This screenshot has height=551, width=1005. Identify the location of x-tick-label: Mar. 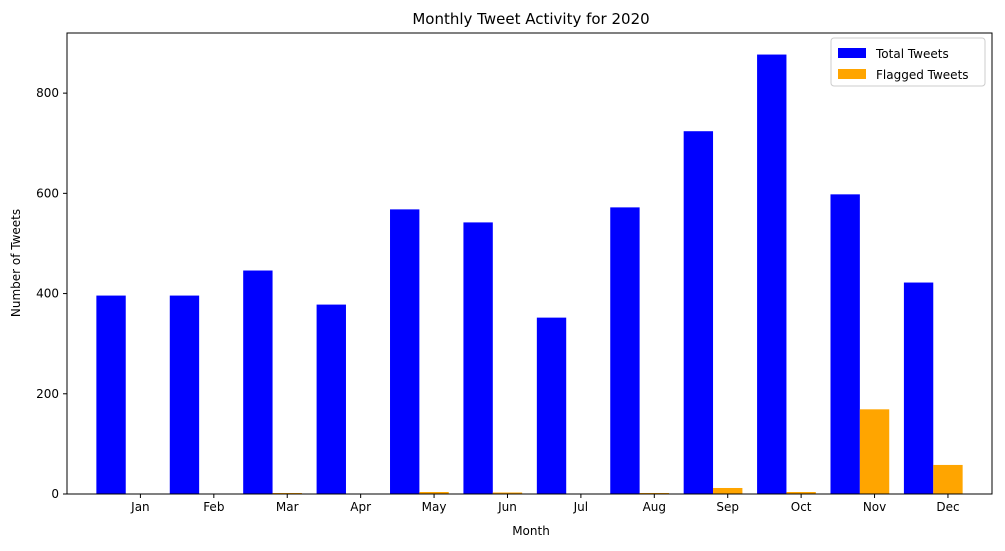
(287, 507).